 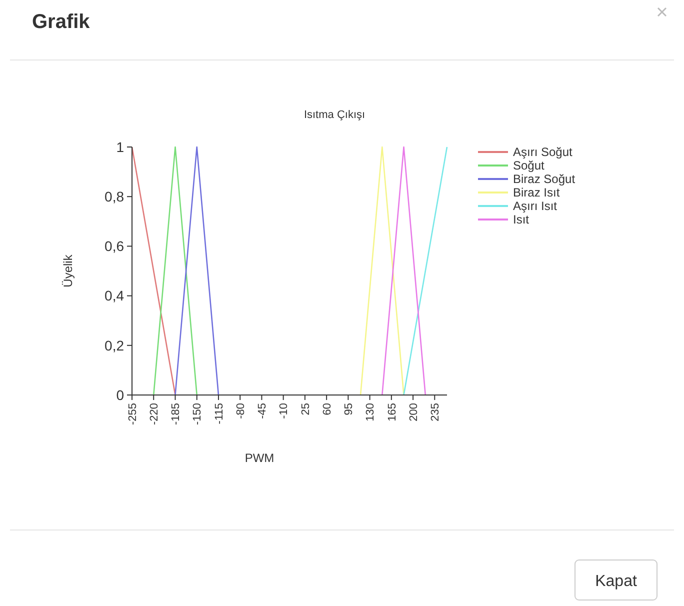 What do you see at coordinates (284, 411) in the screenshot?
I see `x-tick-label: -10` at bounding box center [284, 411].